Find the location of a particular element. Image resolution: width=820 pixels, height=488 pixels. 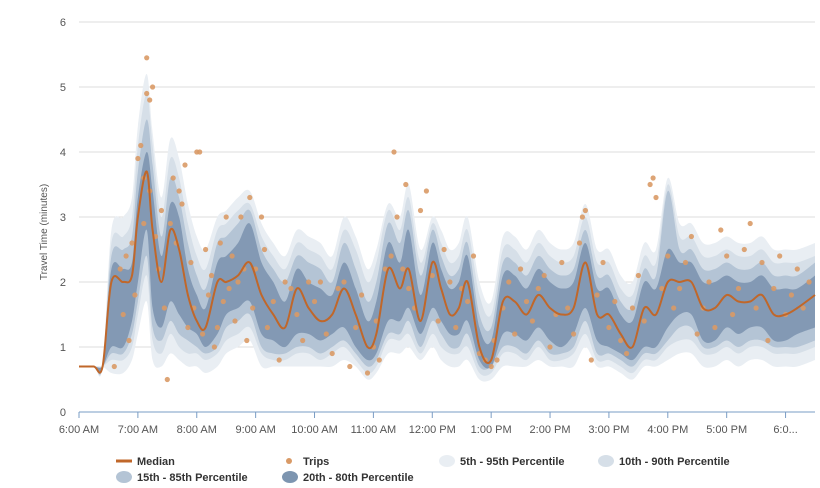

y-tick-label: 1 is located at coordinates (63, 348).